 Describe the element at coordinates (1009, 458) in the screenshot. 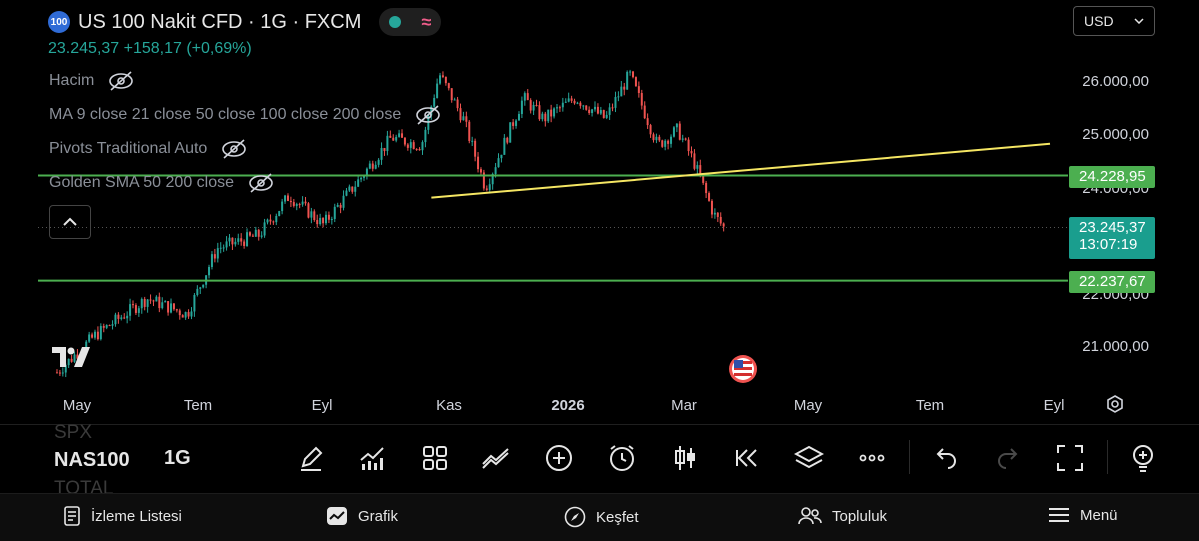

I see `redo-icon` at that location.